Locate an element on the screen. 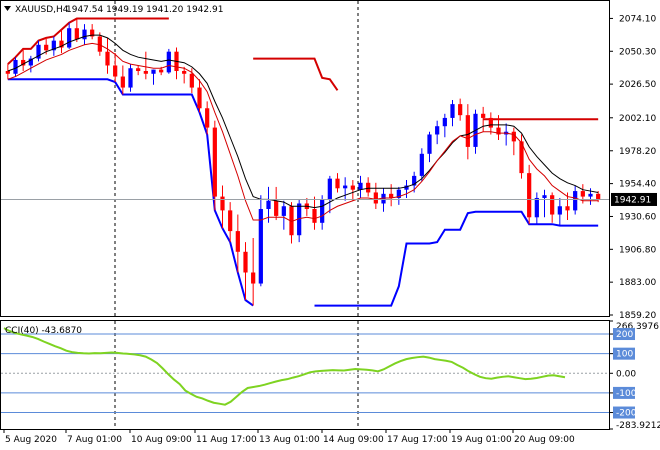 The width and height of the screenshot is (660, 450). price-tick-label-5: 1954.40 is located at coordinates (637, 185).